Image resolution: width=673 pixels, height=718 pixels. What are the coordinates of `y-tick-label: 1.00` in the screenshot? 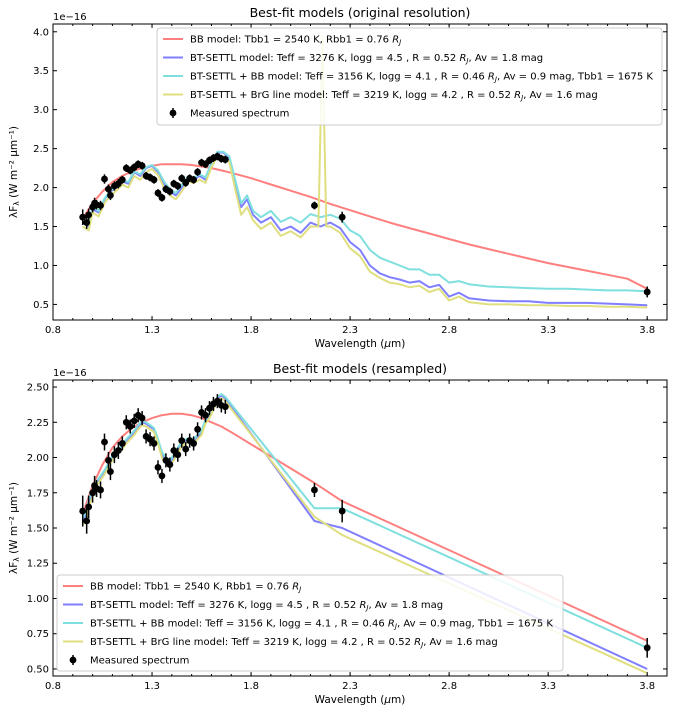 It's located at (38, 599).